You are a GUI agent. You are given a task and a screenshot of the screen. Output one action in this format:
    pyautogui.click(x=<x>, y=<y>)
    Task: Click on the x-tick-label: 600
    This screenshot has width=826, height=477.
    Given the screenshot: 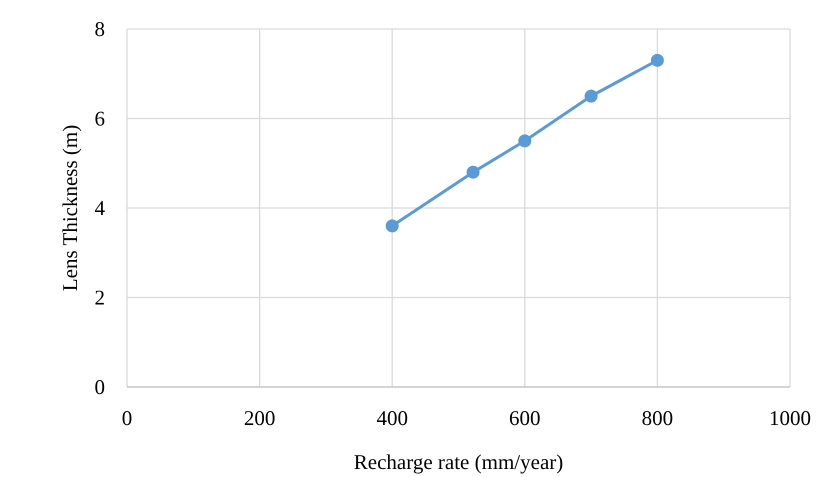 What is the action you would take?
    pyautogui.click(x=525, y=418)
    